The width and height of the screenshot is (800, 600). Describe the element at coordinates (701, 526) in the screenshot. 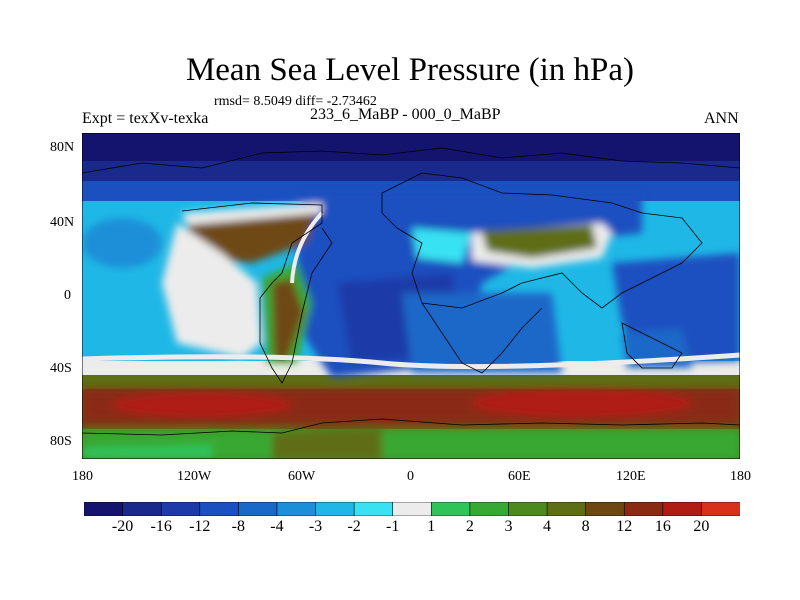

I see `colorbar-label: 20` at that location.